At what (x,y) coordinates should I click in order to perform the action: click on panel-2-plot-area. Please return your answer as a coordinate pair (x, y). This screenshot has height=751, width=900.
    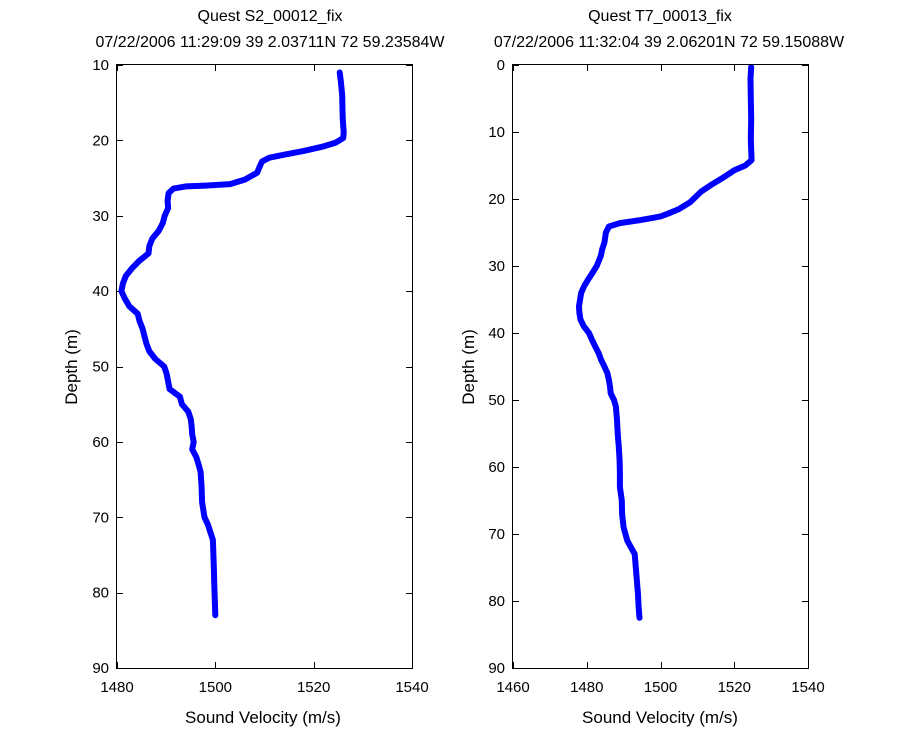
    Looking at the image, I should click on (665, 342).